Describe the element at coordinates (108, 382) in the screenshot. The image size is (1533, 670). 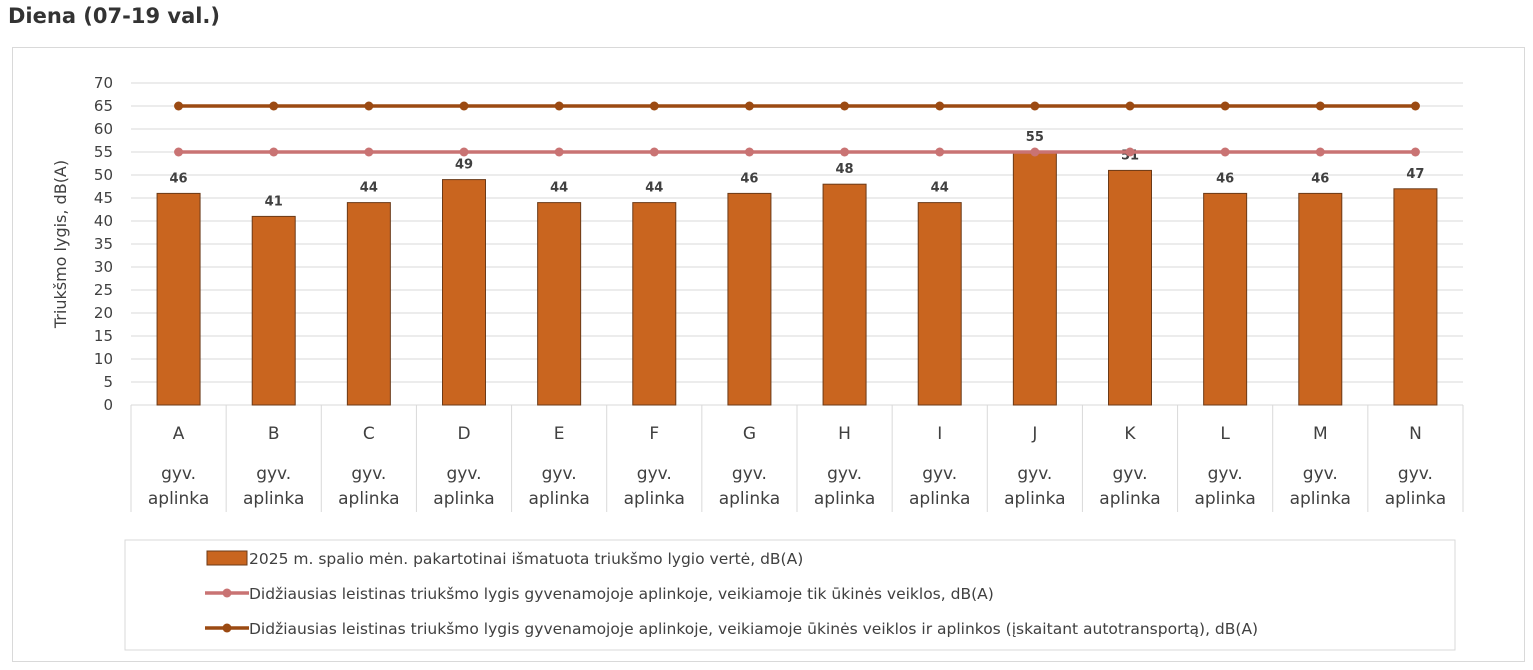
I see `y-tick-label: 5` at that location.